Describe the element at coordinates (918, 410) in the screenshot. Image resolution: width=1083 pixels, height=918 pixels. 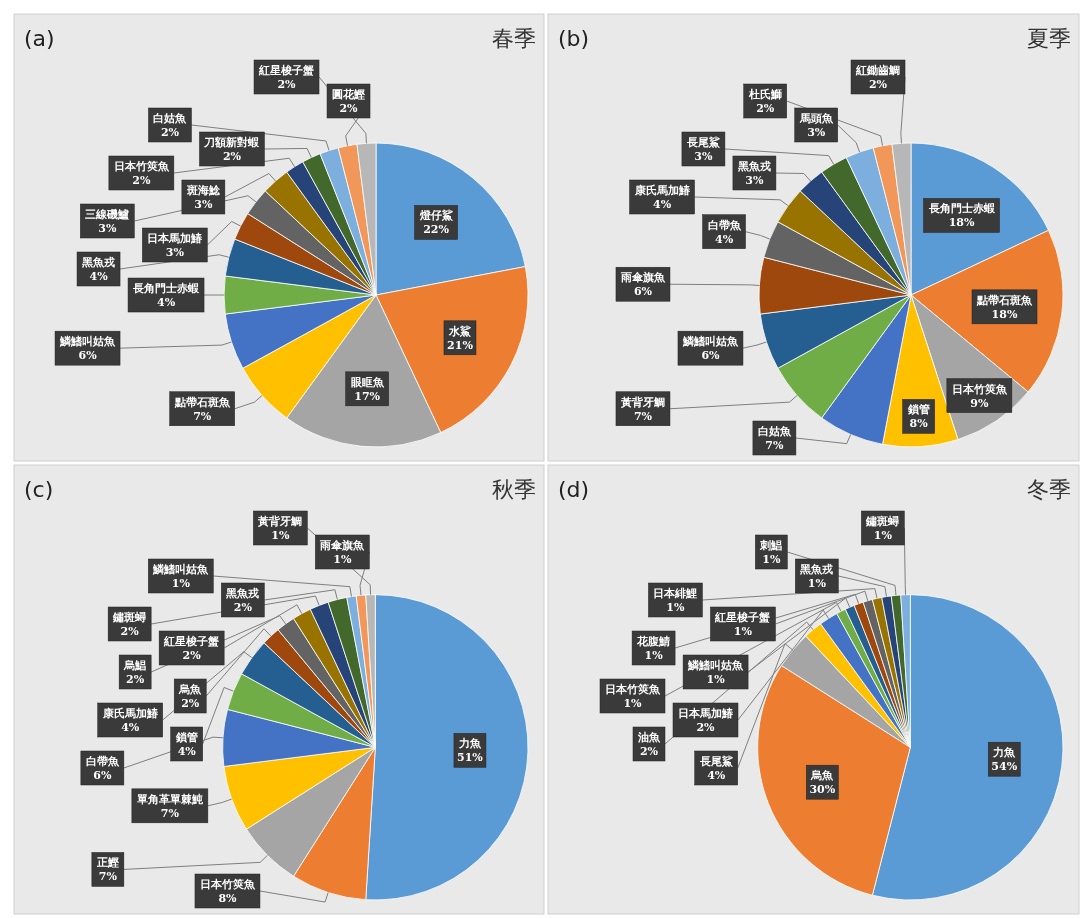
I see `slice-label: 鎖管` at that location.